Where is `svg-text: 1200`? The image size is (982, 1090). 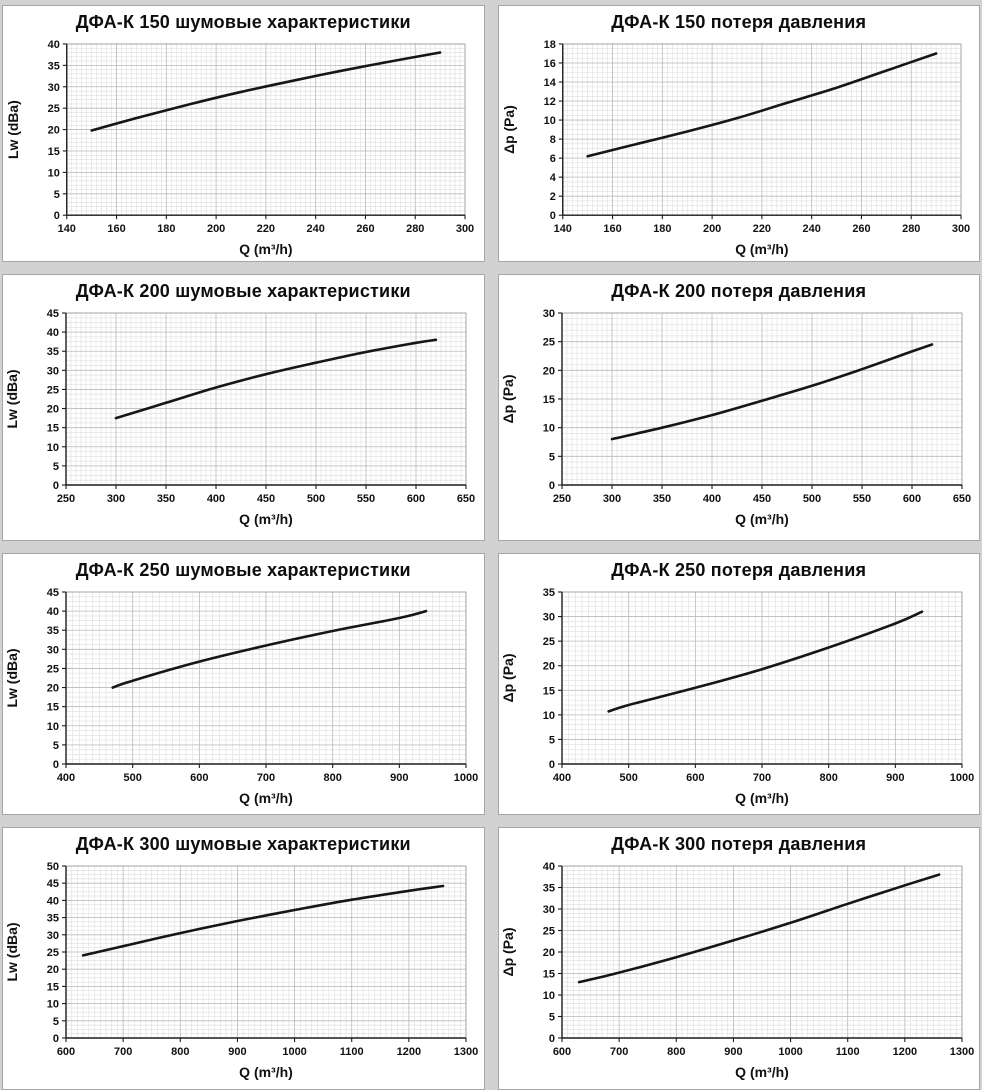
svg-text: 1200 is located at coordinates (904, 1052).